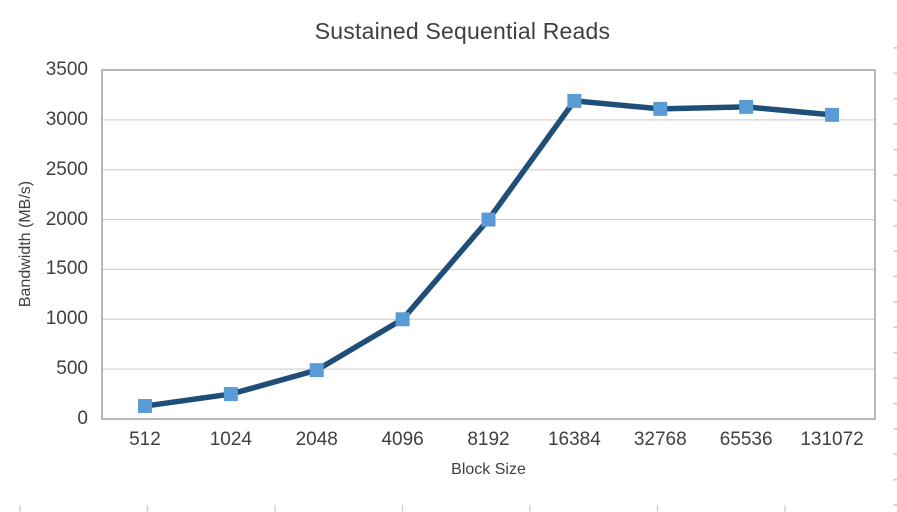 The image size is (897, 512). I want to click on y-tick-label: 2500, so click(66, 169).